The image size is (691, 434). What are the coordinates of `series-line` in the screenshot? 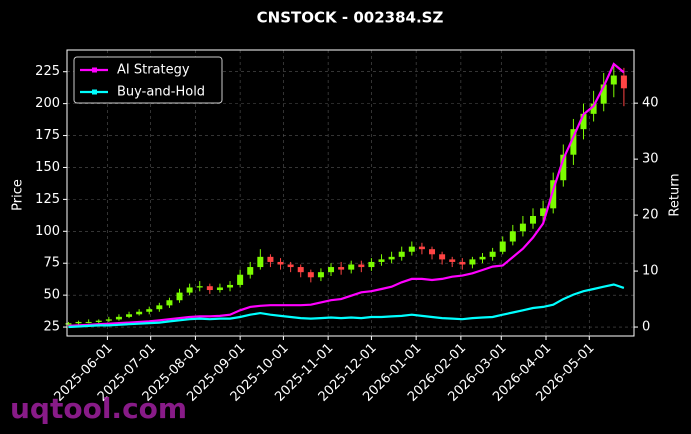 It's located at (346, 306).